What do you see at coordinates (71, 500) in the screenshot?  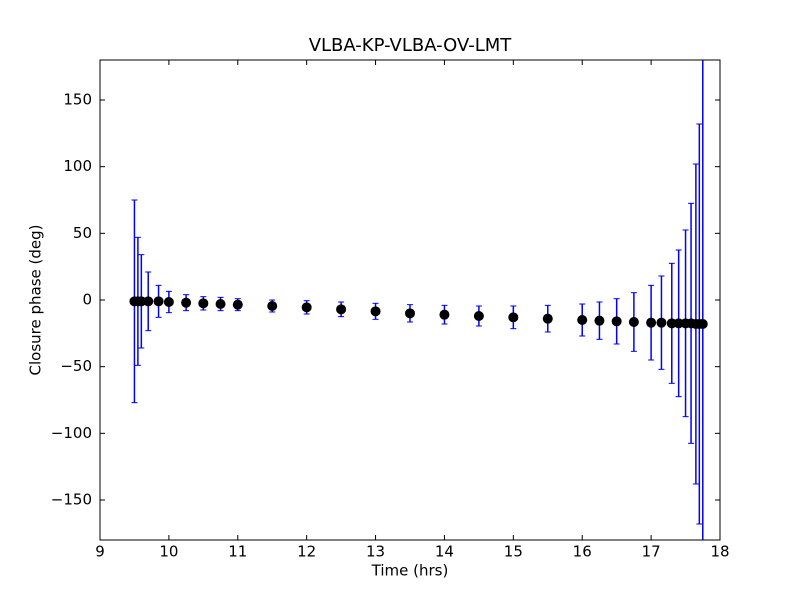 I see `y-tick-label: −150` at bounding box center [71, 500].